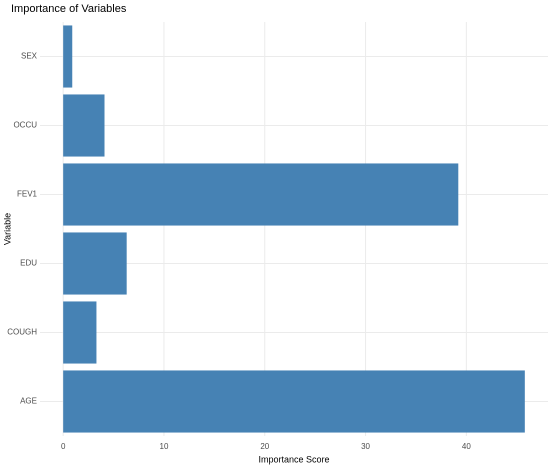 This screenshot has width=554, height=467. I want to click on chart-title: Importance of Variables, so click(69, 9).